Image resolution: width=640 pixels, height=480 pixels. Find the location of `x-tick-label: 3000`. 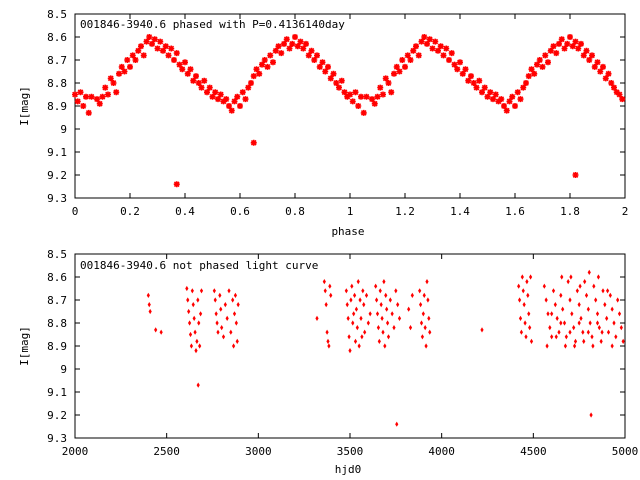

x-tick-label: 3000 is located at coordinates (258, 451).